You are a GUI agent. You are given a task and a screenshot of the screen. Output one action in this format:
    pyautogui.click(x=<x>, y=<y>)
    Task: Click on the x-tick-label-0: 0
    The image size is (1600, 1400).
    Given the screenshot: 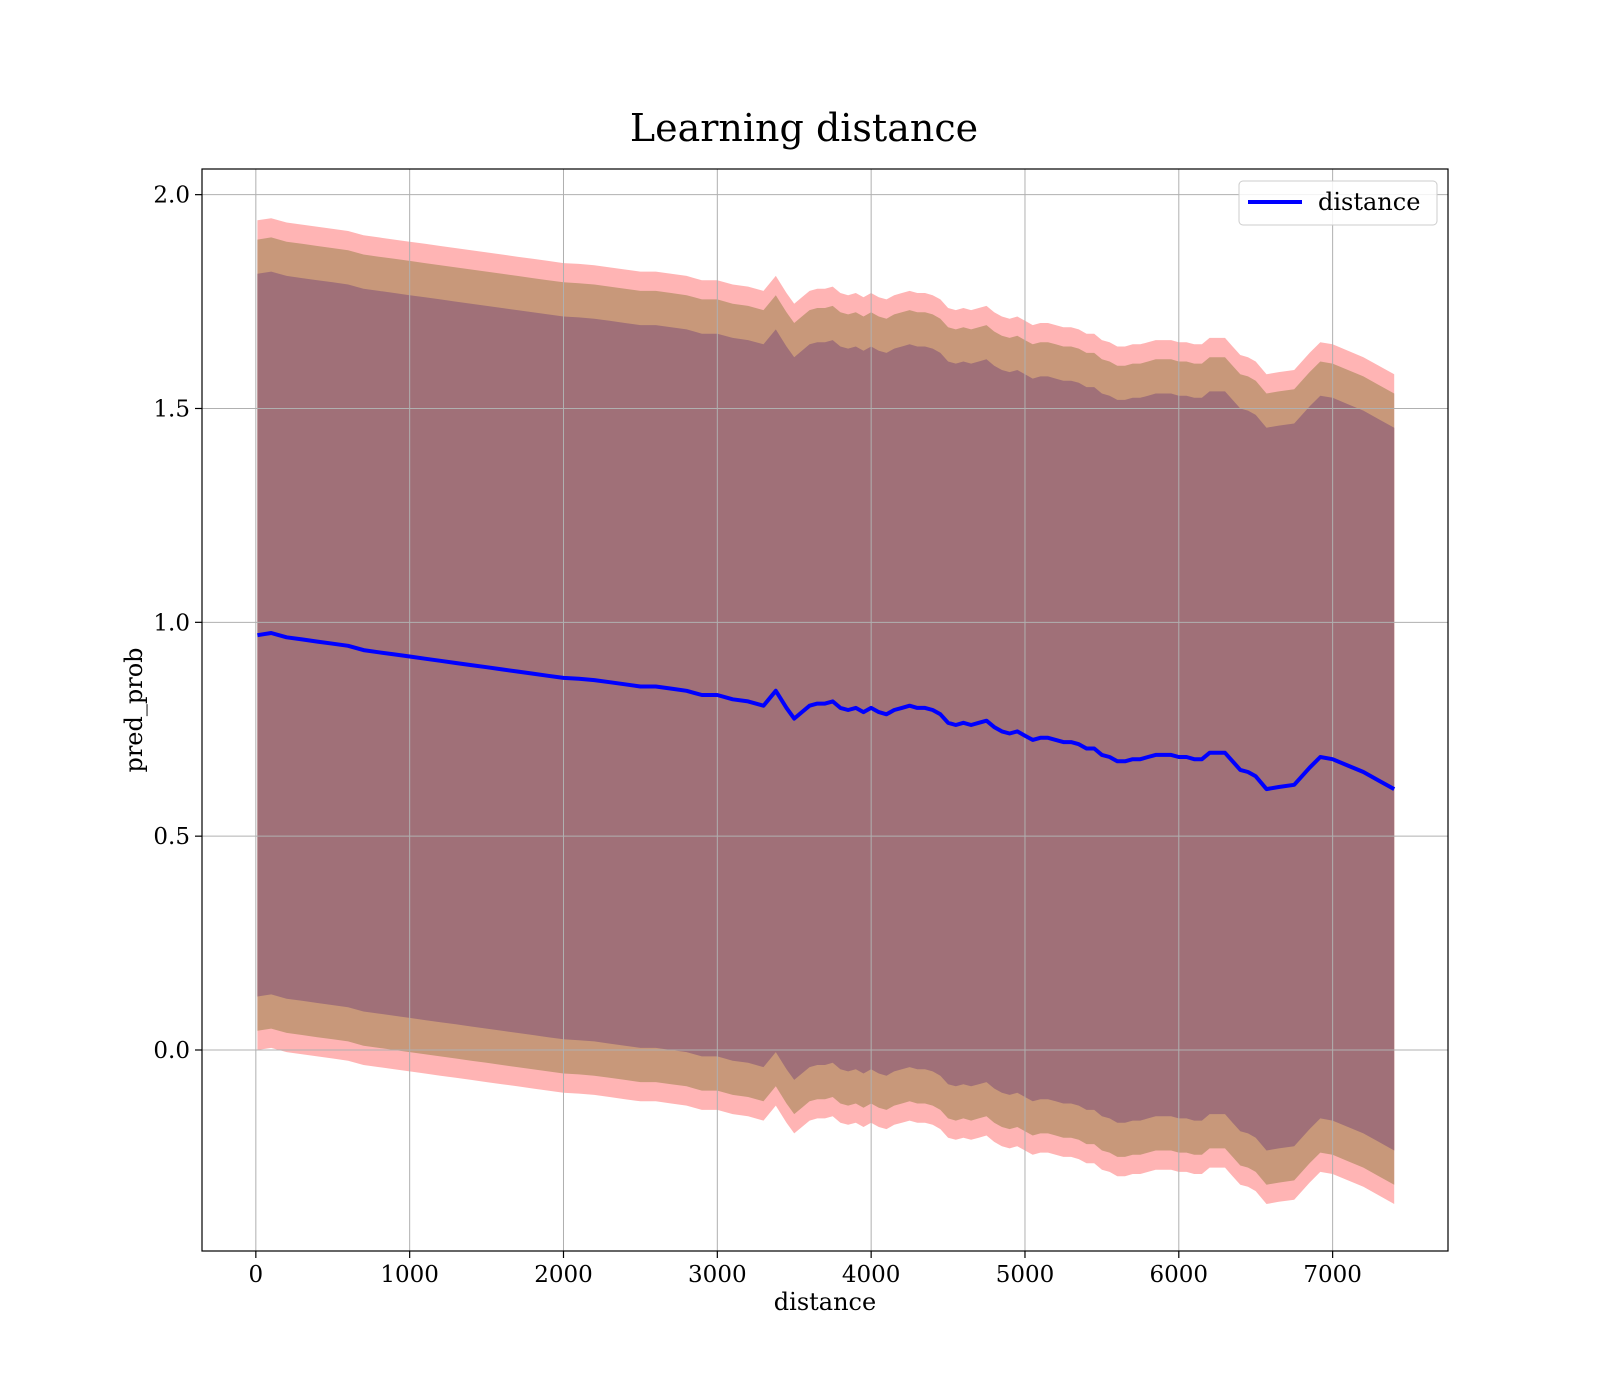 What is the action you would take?
    pyautogui.click(x=256, y=1275)
    